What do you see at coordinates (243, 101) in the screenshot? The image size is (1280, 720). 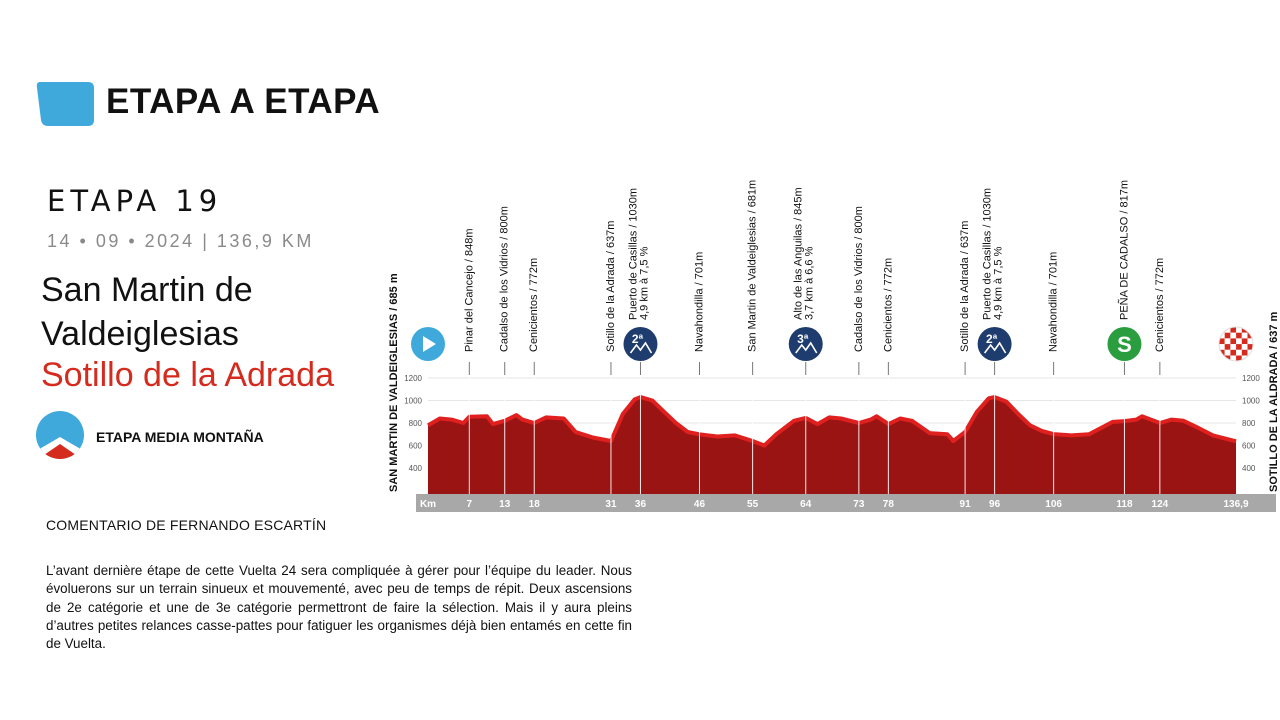 I see `page-title: ETAPA A ETAPA` at bounding box center [243, 101].